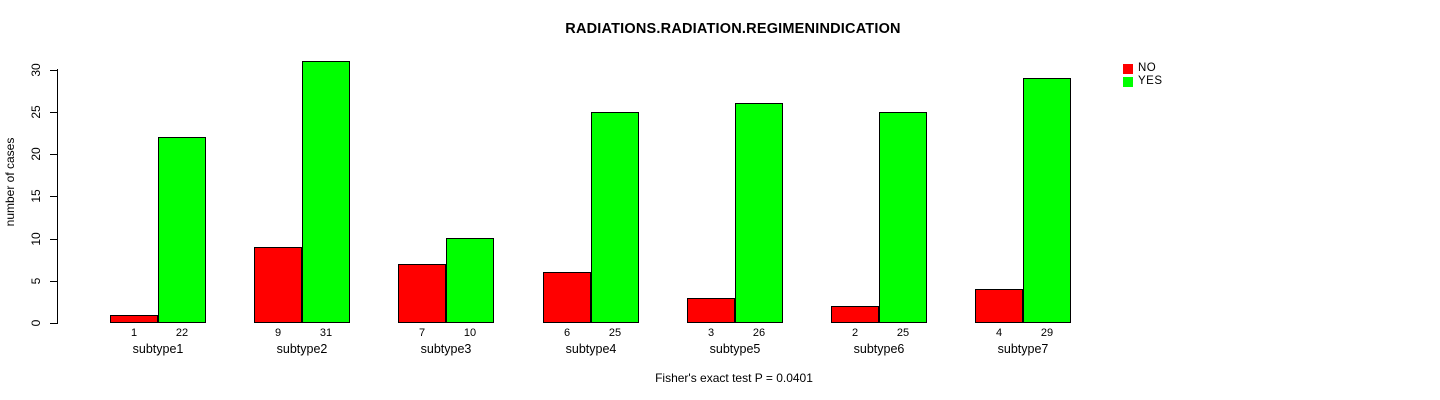 The width and height of the screenshot is (1440, 400). What do you see at coordinates (36, 154) in the screenshot?
I see `y-axis-tick-label: 20` at bounding box center [36, 154].